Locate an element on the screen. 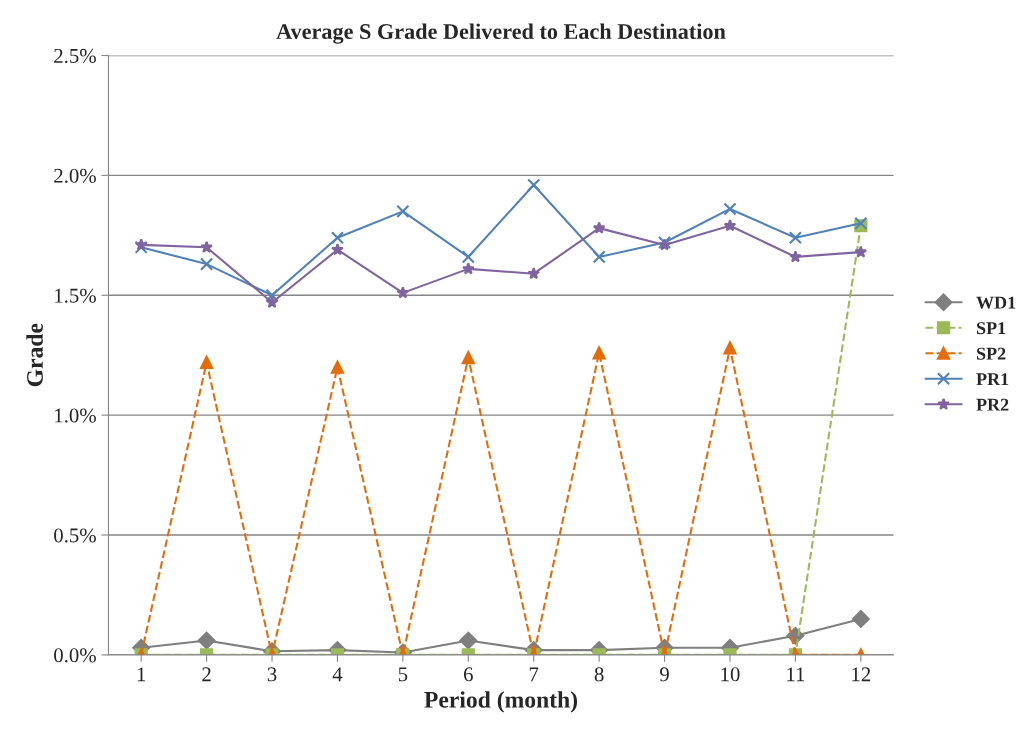  y-tick-label: 0.5% is located at coordinates (75, 535).